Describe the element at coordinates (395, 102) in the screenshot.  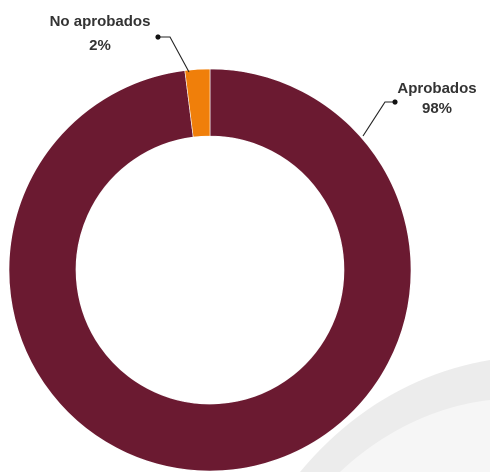
I see `leader-dot-aprobados` at that location.